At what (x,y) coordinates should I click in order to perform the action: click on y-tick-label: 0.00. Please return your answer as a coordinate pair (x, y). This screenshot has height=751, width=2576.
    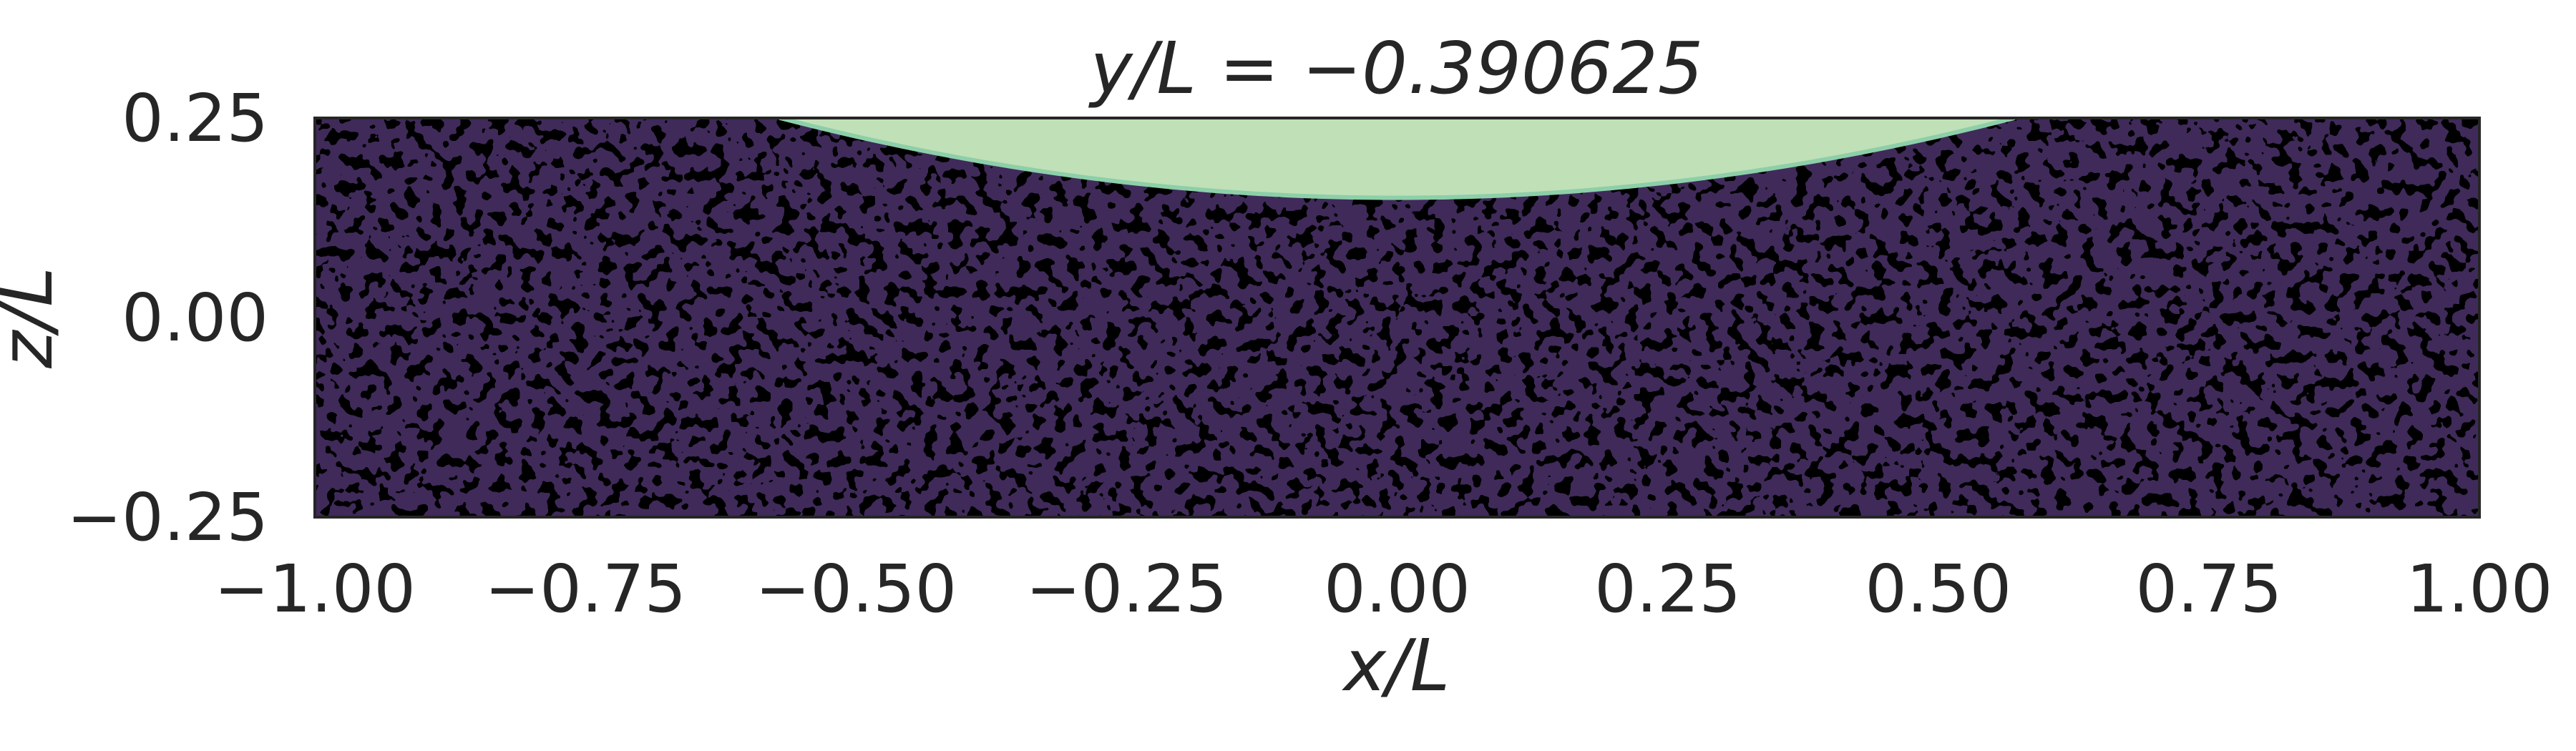
    Looking at the image, I should click on (195, 318).